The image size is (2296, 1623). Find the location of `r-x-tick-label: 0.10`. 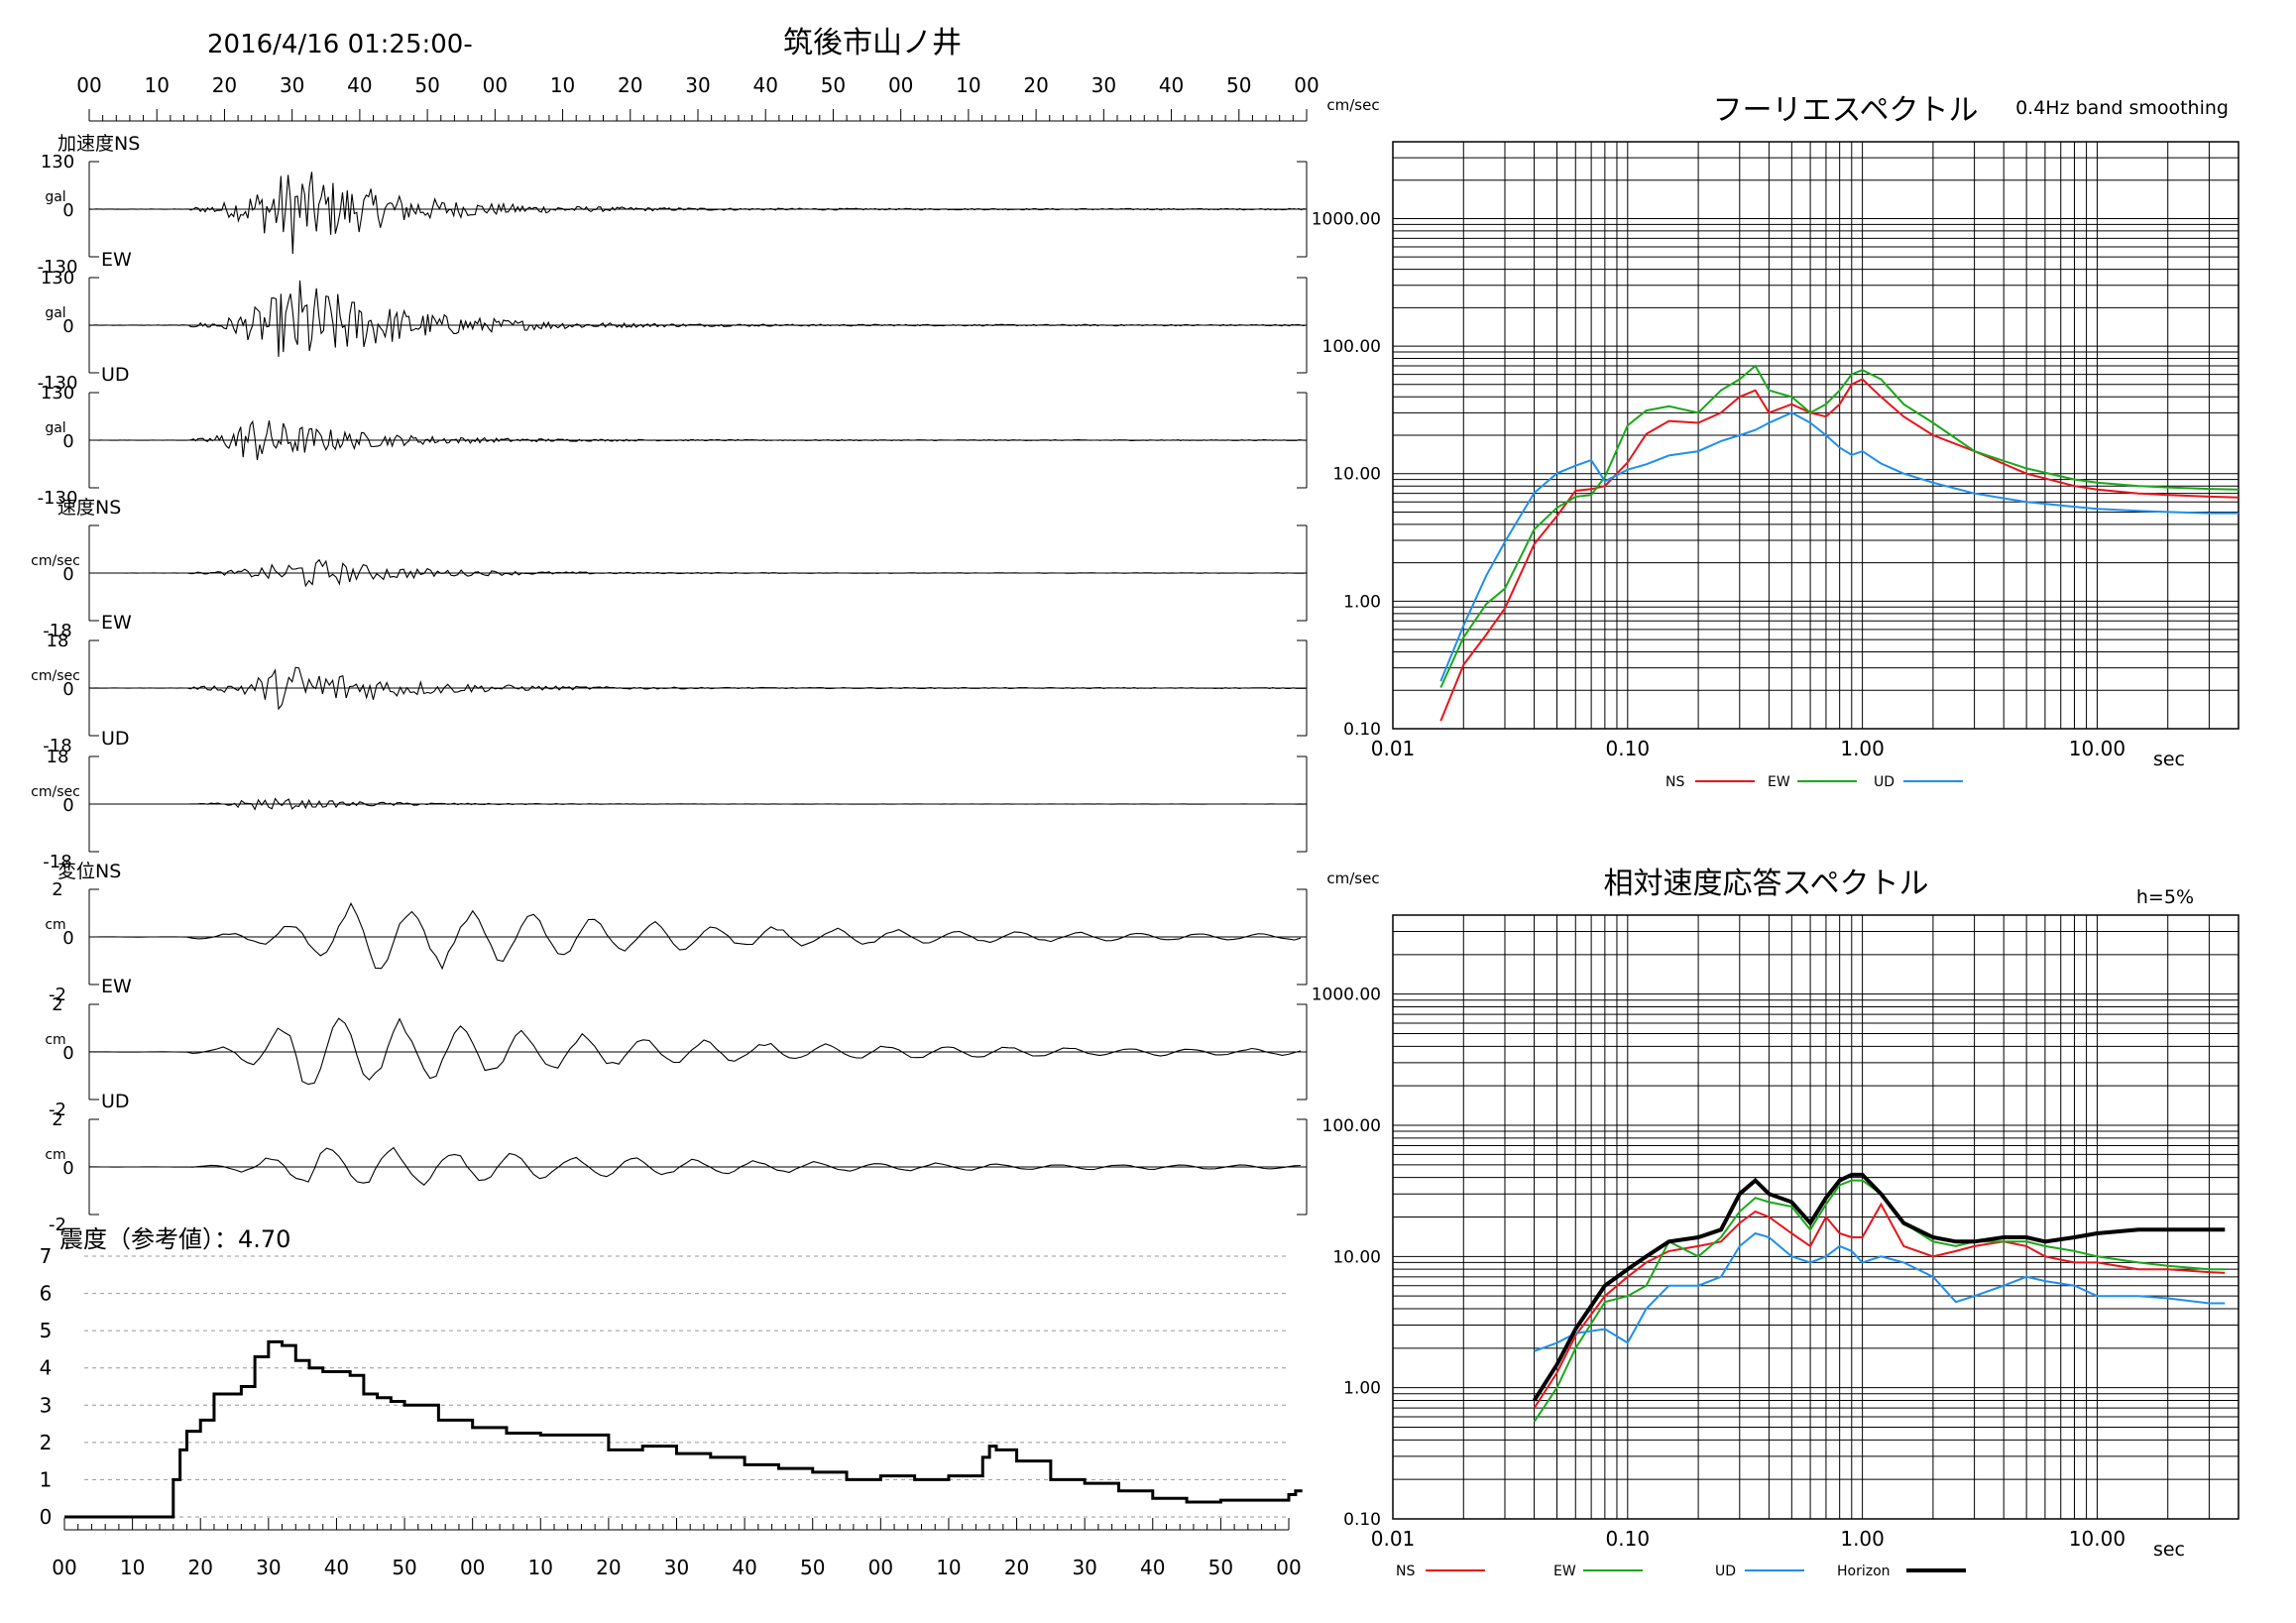

r-x-tick-label: 0.10 is located at coordinates (1629, 1539).